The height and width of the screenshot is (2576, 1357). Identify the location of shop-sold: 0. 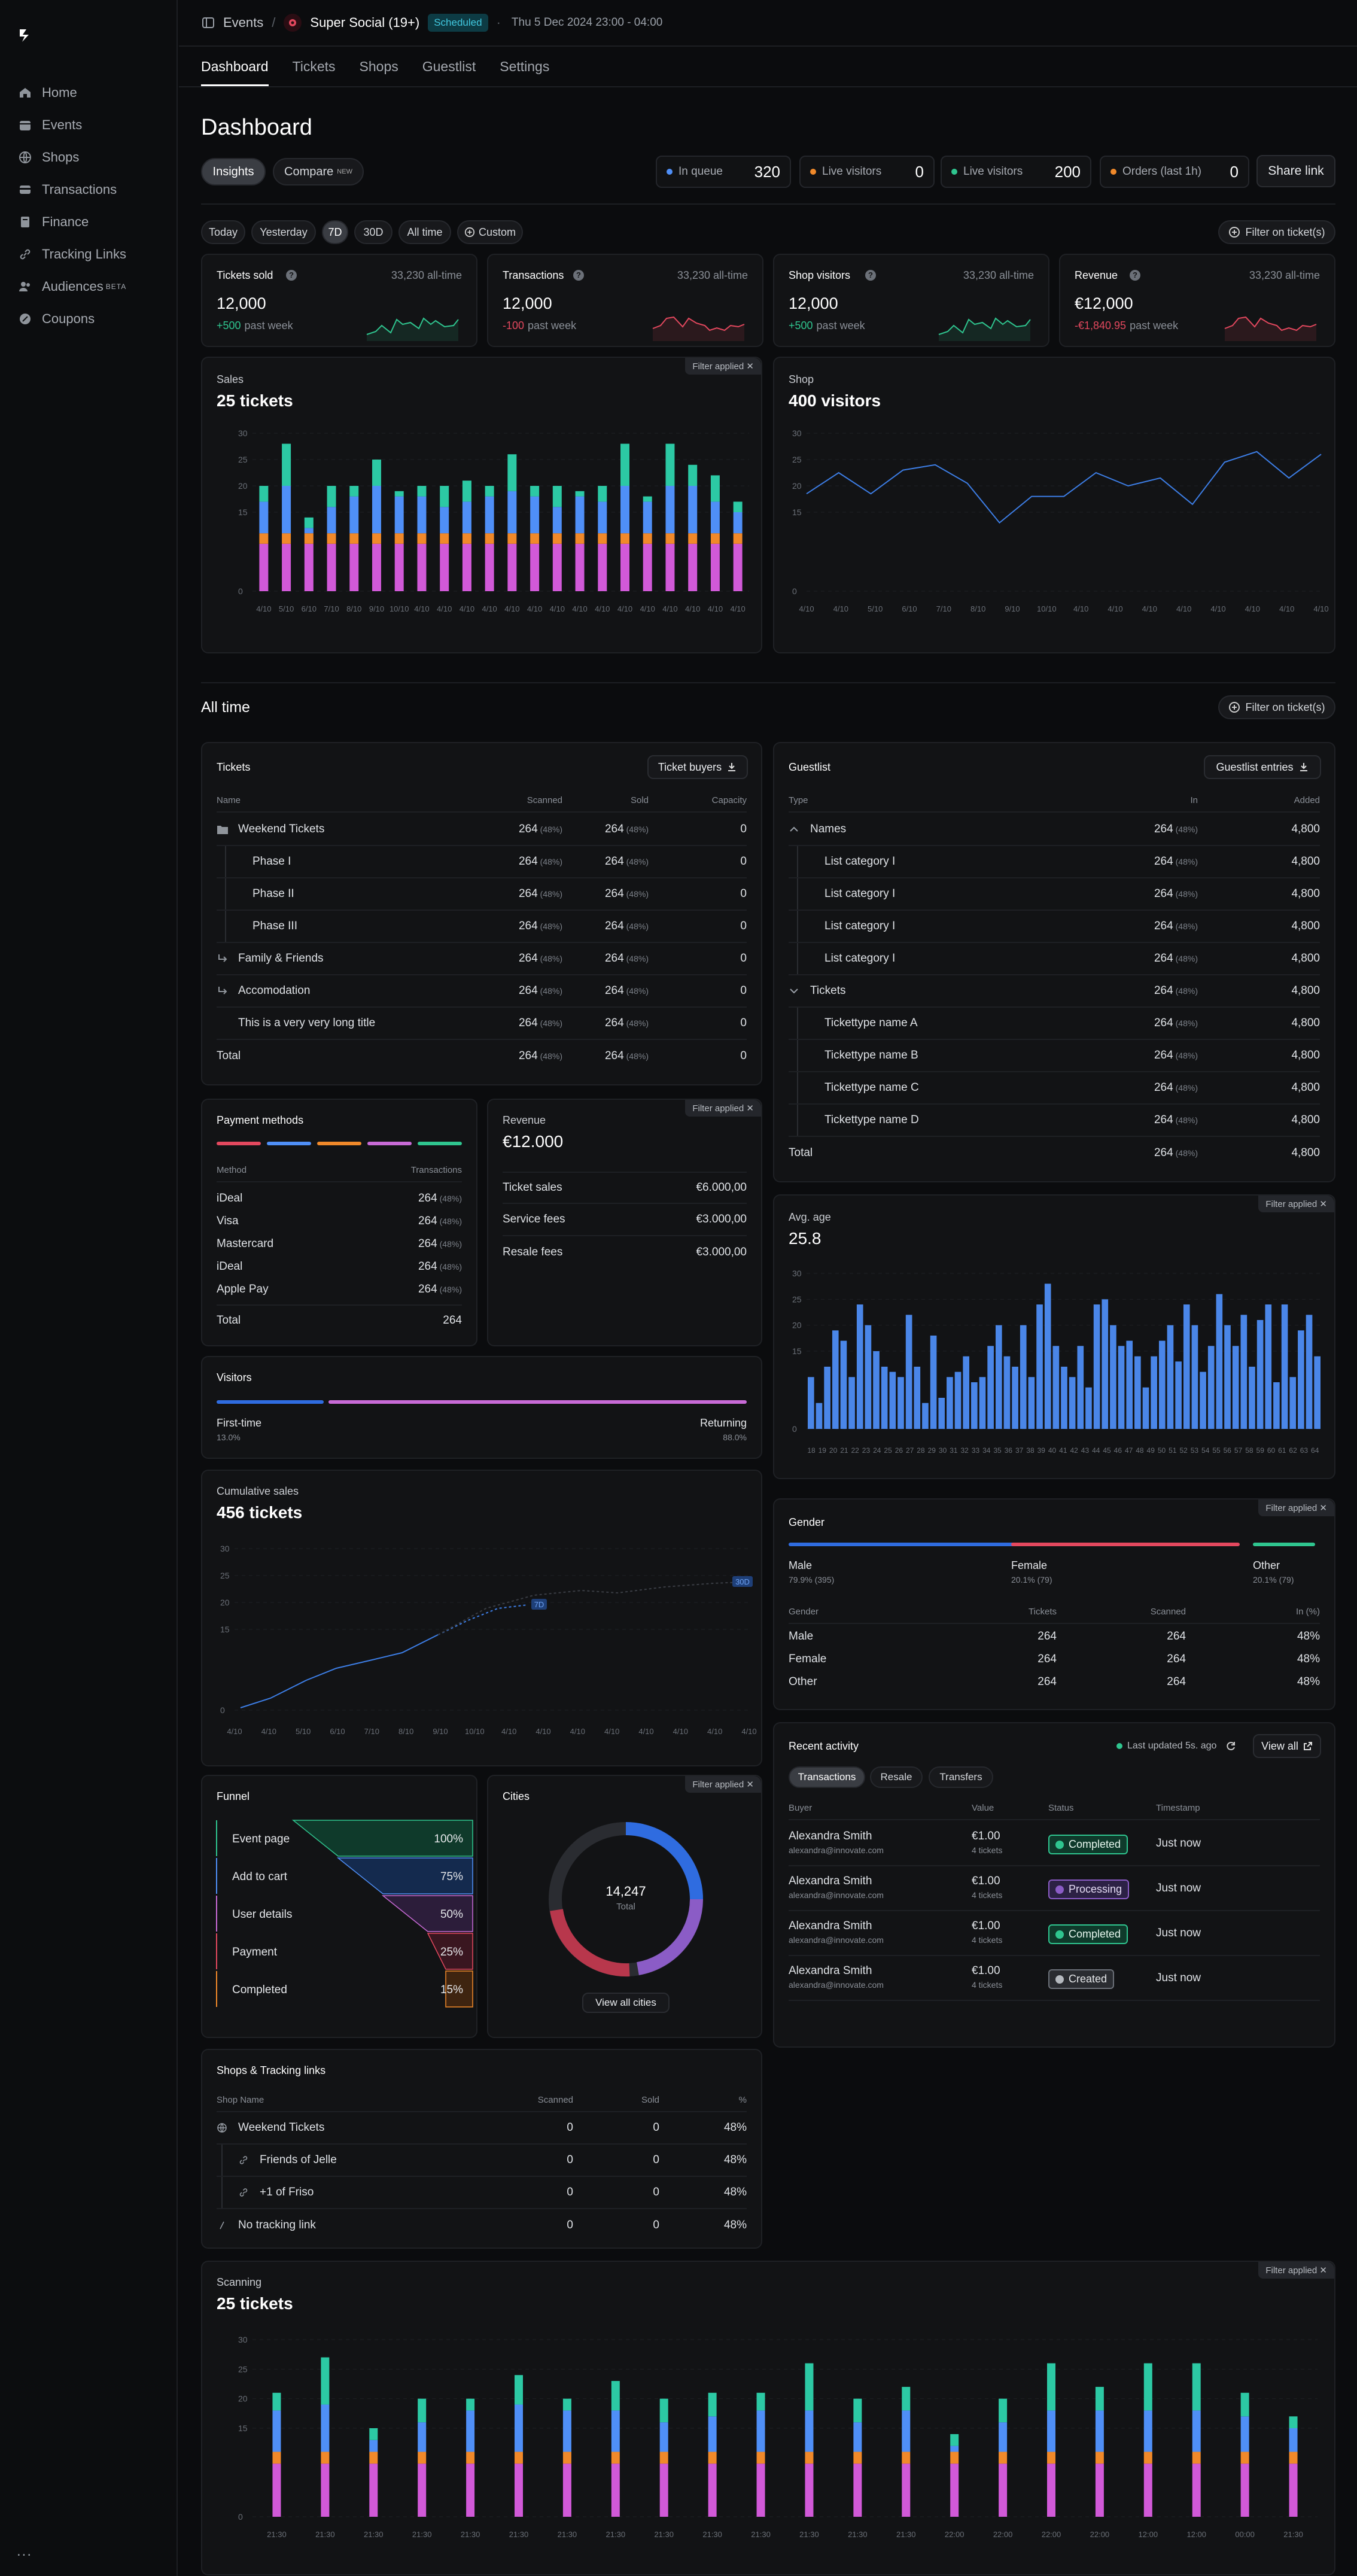
(656, 2192).